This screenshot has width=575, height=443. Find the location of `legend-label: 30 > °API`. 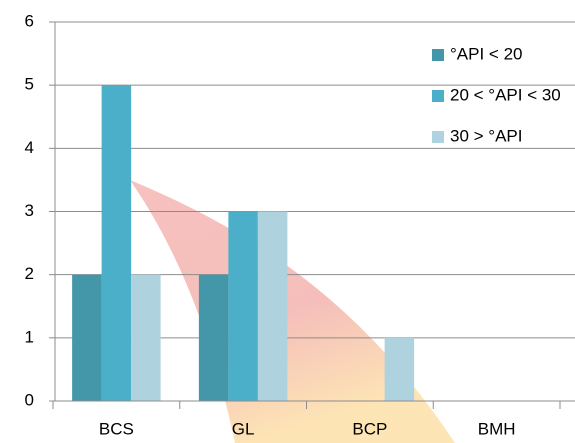

legend-label: 30 > °API is located at coordinates (486, 135).